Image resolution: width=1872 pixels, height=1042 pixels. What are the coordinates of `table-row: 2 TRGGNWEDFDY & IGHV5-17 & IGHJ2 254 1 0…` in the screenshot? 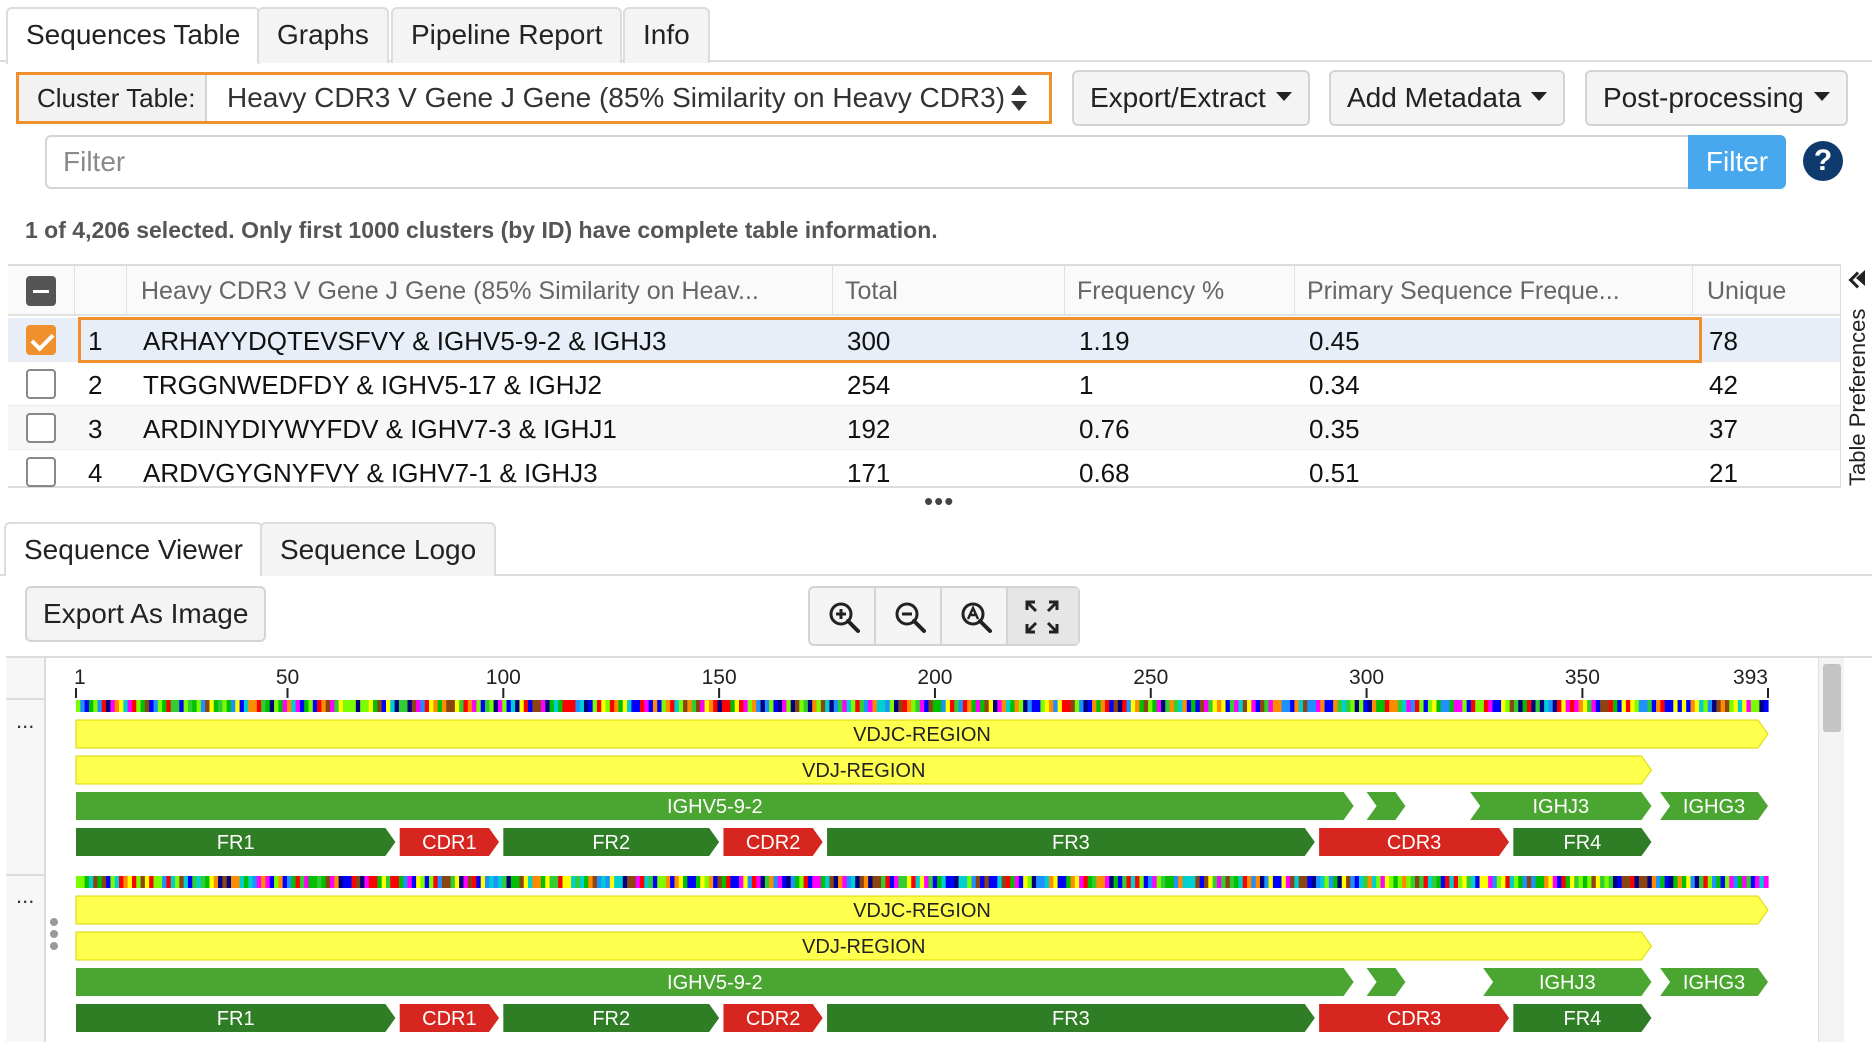 It's located at (924, 384).